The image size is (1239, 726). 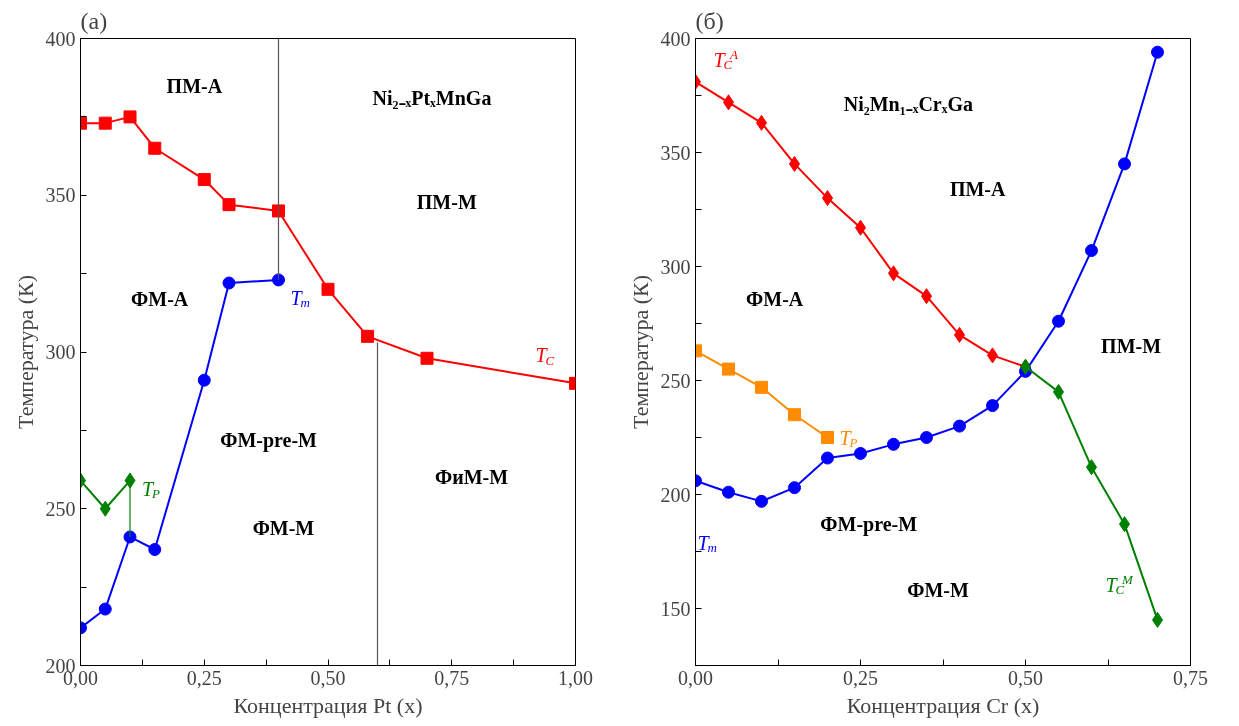 I want to click on x-tick-label: 1,00, so click(x=575, y=677).